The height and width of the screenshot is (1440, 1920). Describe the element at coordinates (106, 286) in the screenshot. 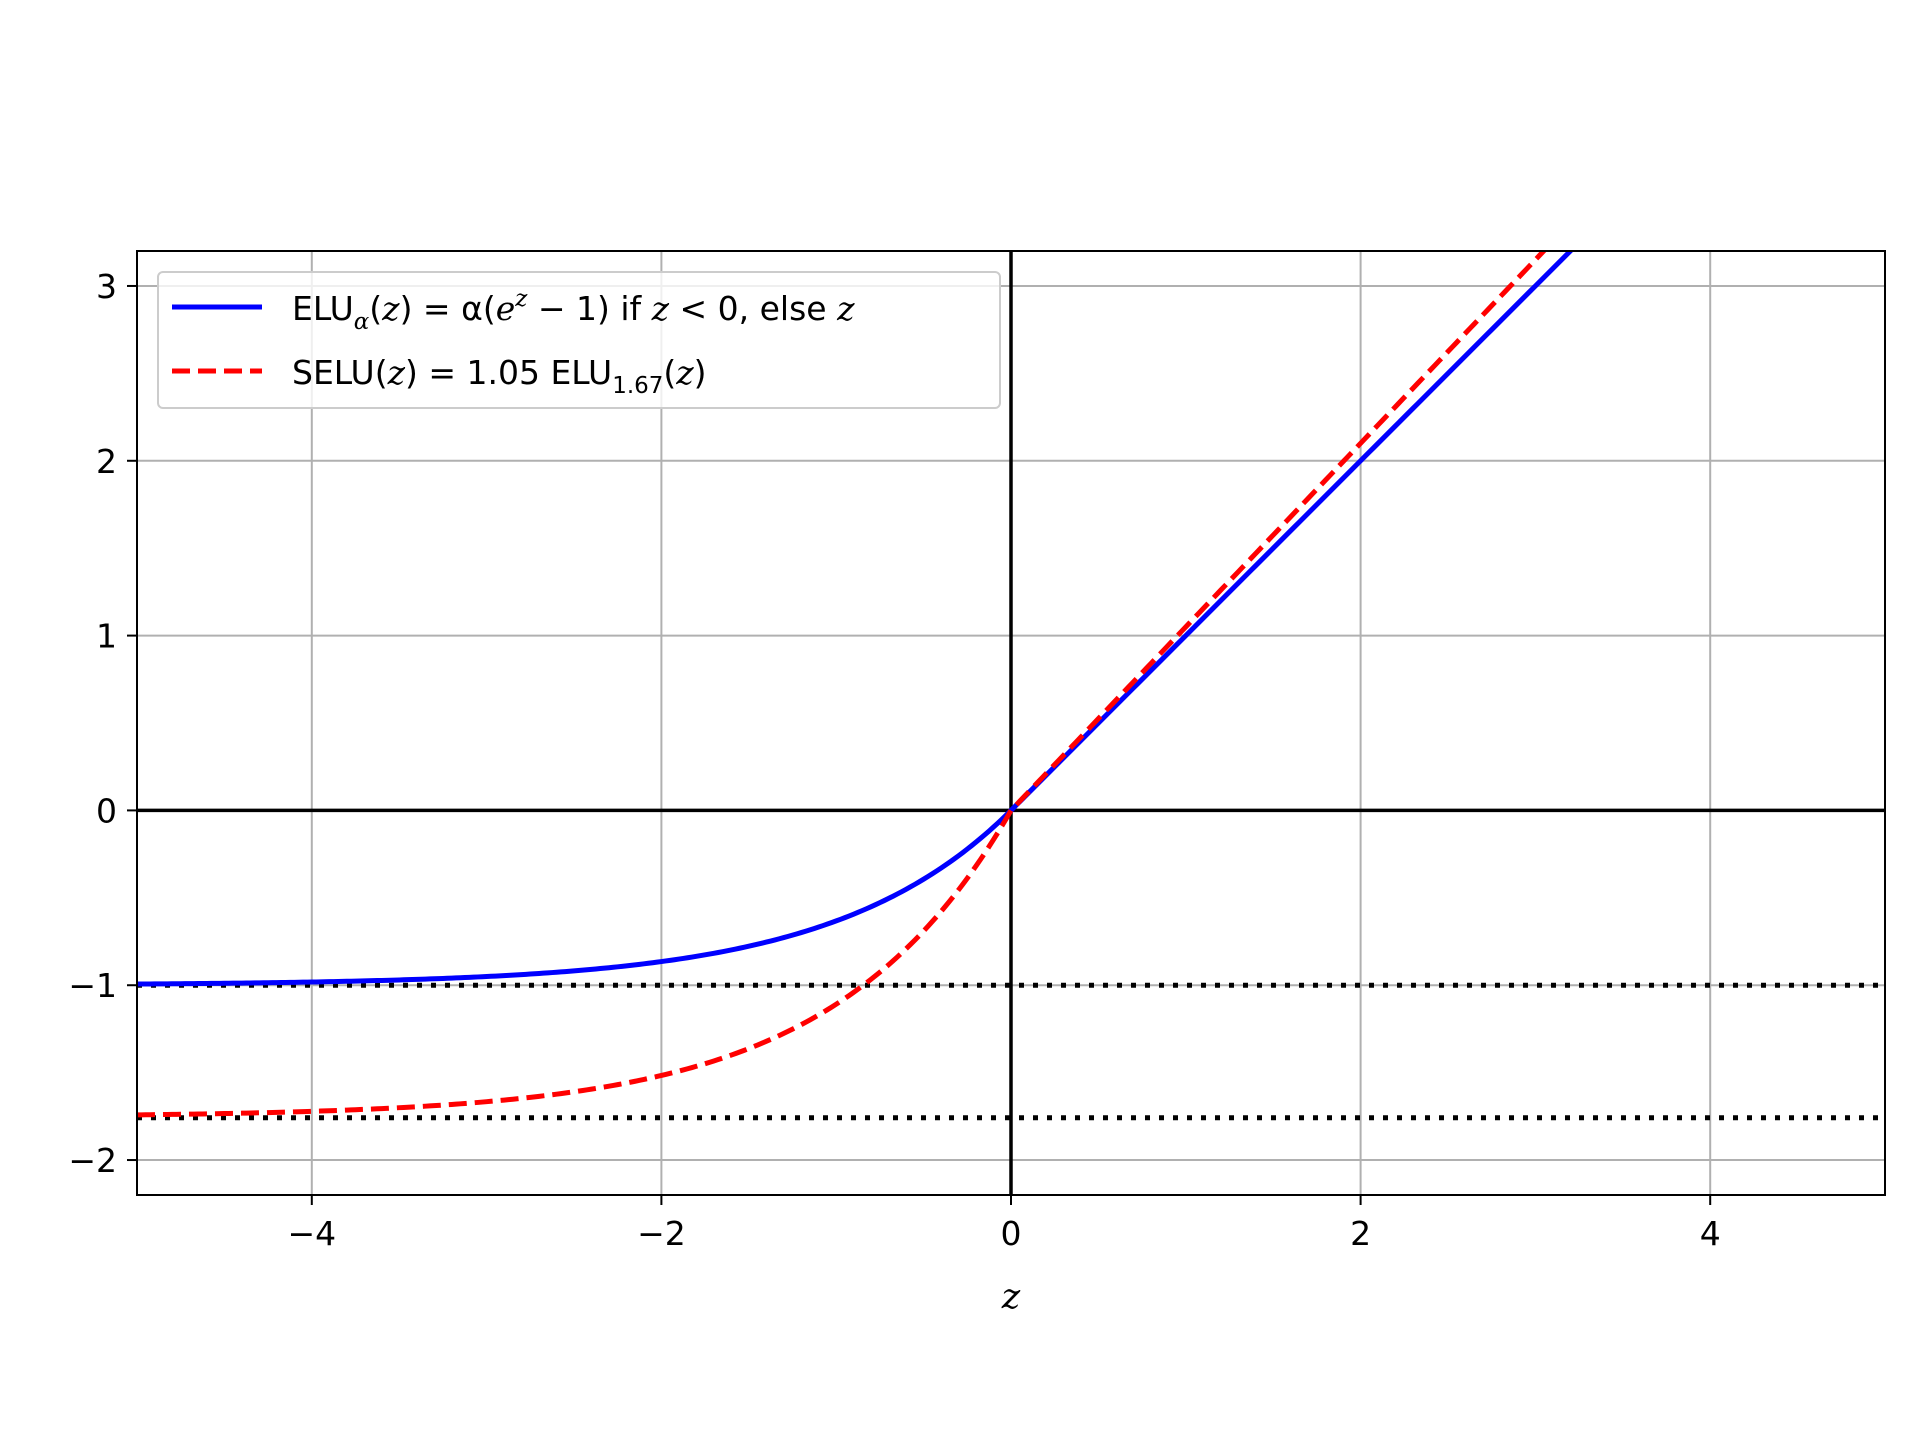

I see `y-tick-label-5: 3` at that location.